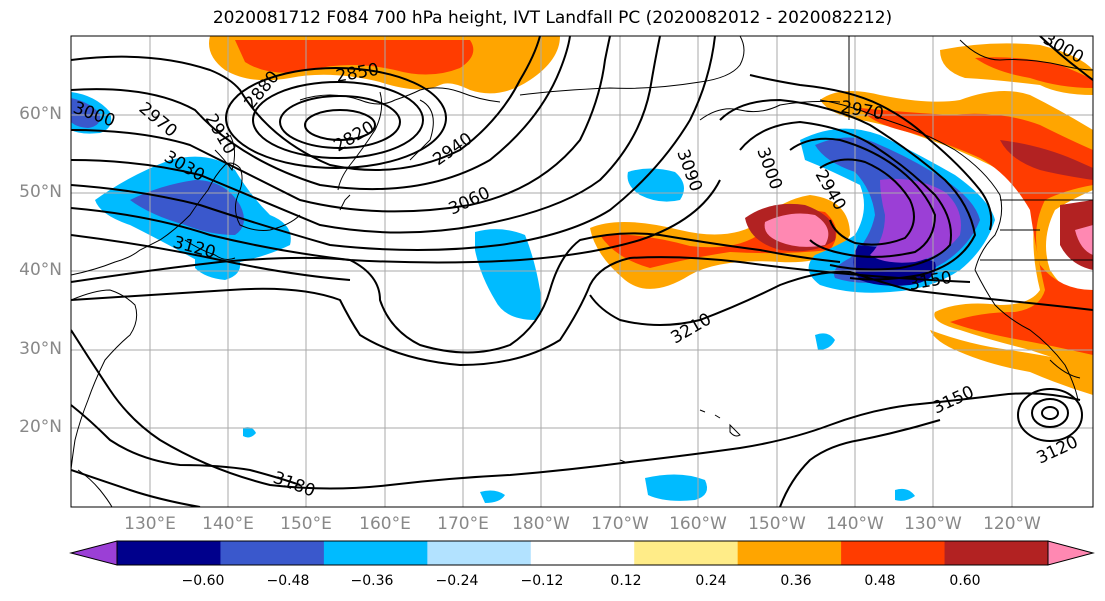 This screenshot has height=601, width=1105. What do you see at coordinates (880, 581) in the screenshot?
I see `colorbar-tick-label: 0.48` at bounding box center [880, 581].